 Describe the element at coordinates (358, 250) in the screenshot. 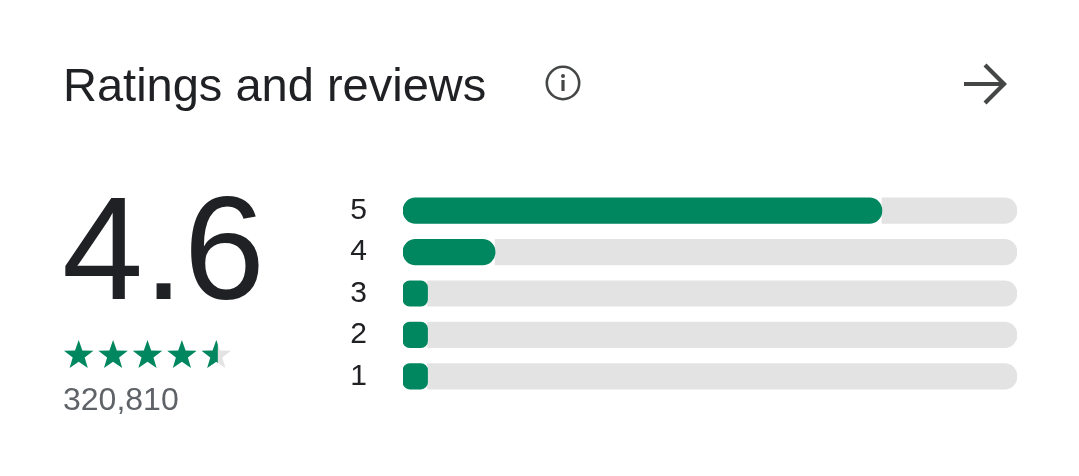

I see `y-tick-label: 4` at that location.